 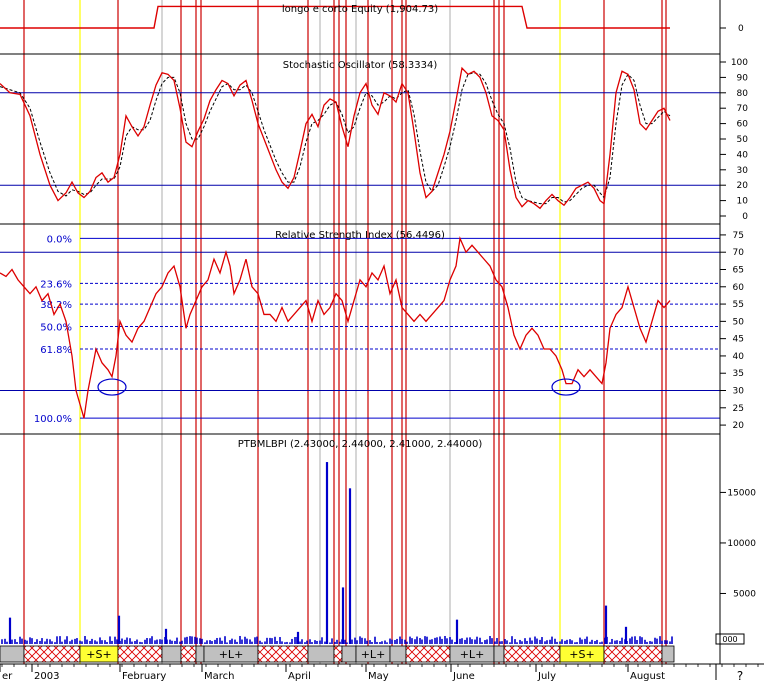 I want to click on stochastic-ytick-8: 20, so click(x=743, y=186).